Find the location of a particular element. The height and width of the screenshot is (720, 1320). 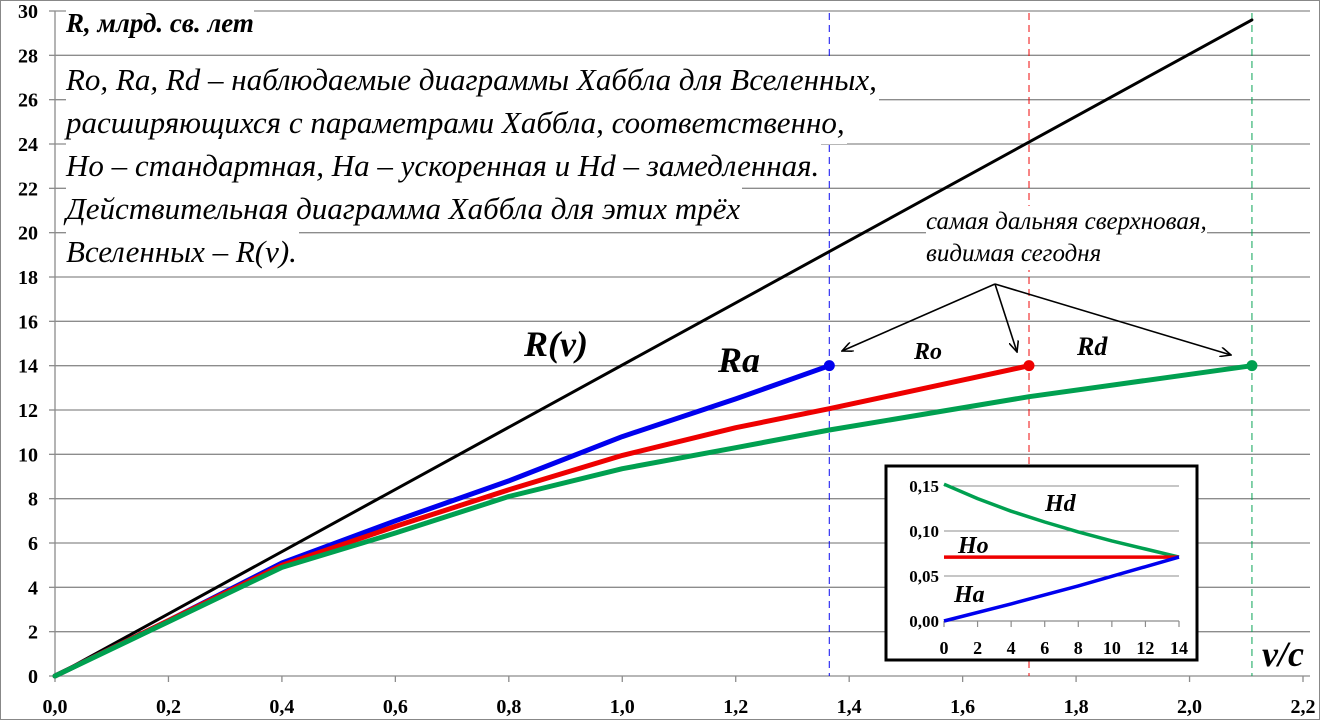

y-tick-label: 26 is located at coordinates (28, 101).